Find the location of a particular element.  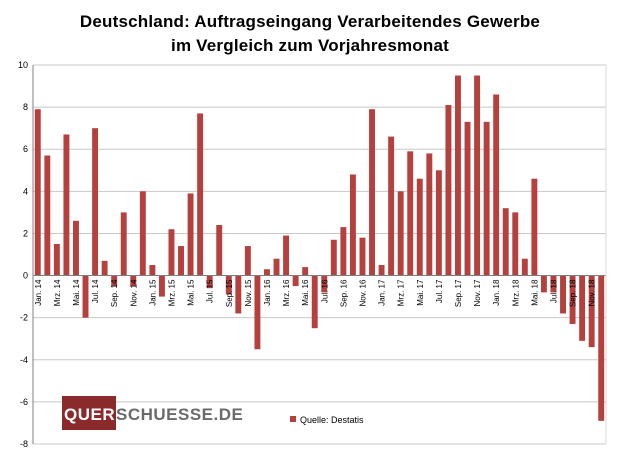

x-tick-label: Jan. 17 is located at coordinates (382, 292).